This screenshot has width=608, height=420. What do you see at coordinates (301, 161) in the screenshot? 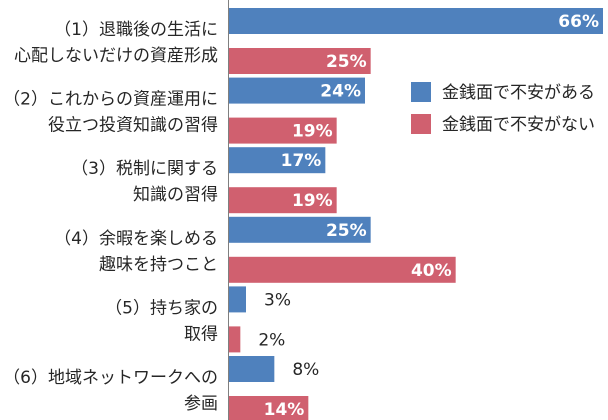
I see `data-label: 17%` at bounding box center [301, 161].